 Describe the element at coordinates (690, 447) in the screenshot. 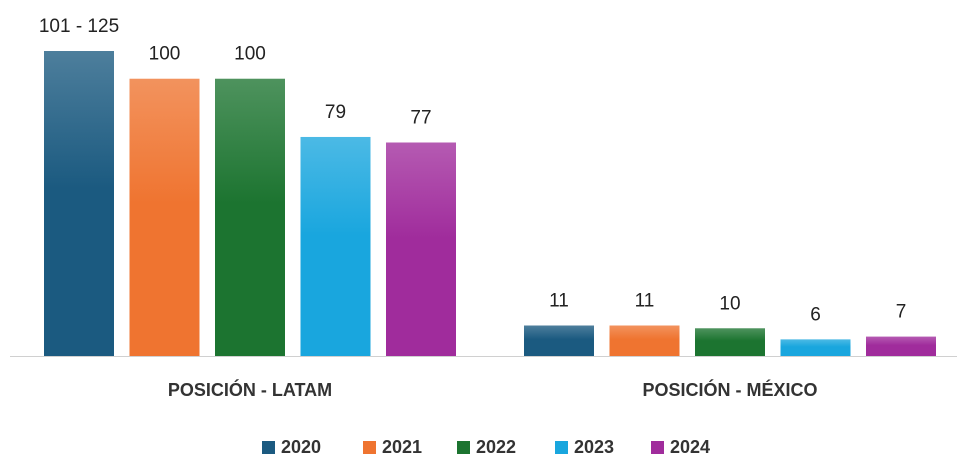

I see `legend-label: 2024` at that location.